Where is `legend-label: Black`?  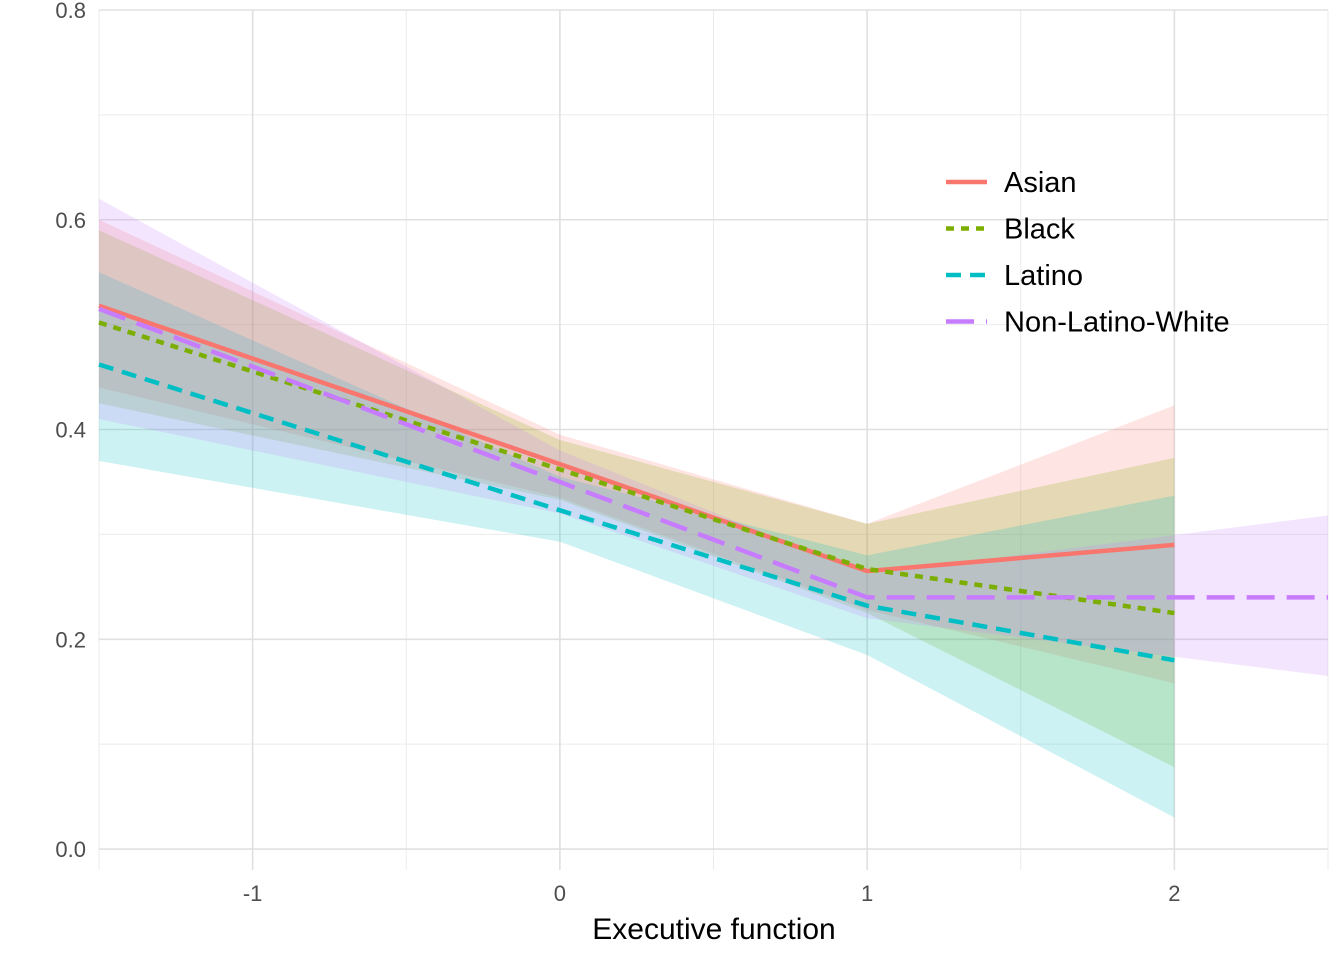
legend-label: Black is located at coordinates (1039, 230).